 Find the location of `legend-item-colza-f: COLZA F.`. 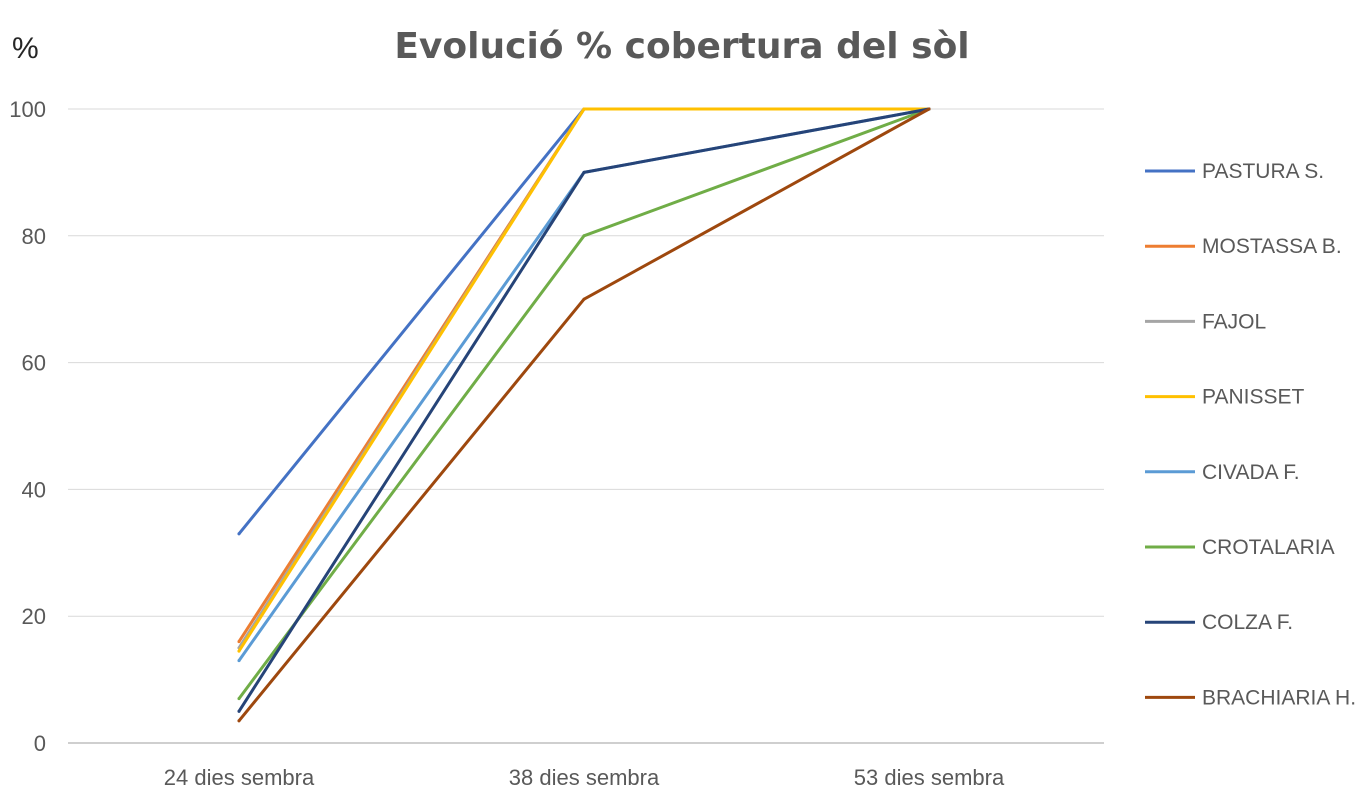

legend-item-colza-f: COLZA F. is located at coordinates (1219, 622).